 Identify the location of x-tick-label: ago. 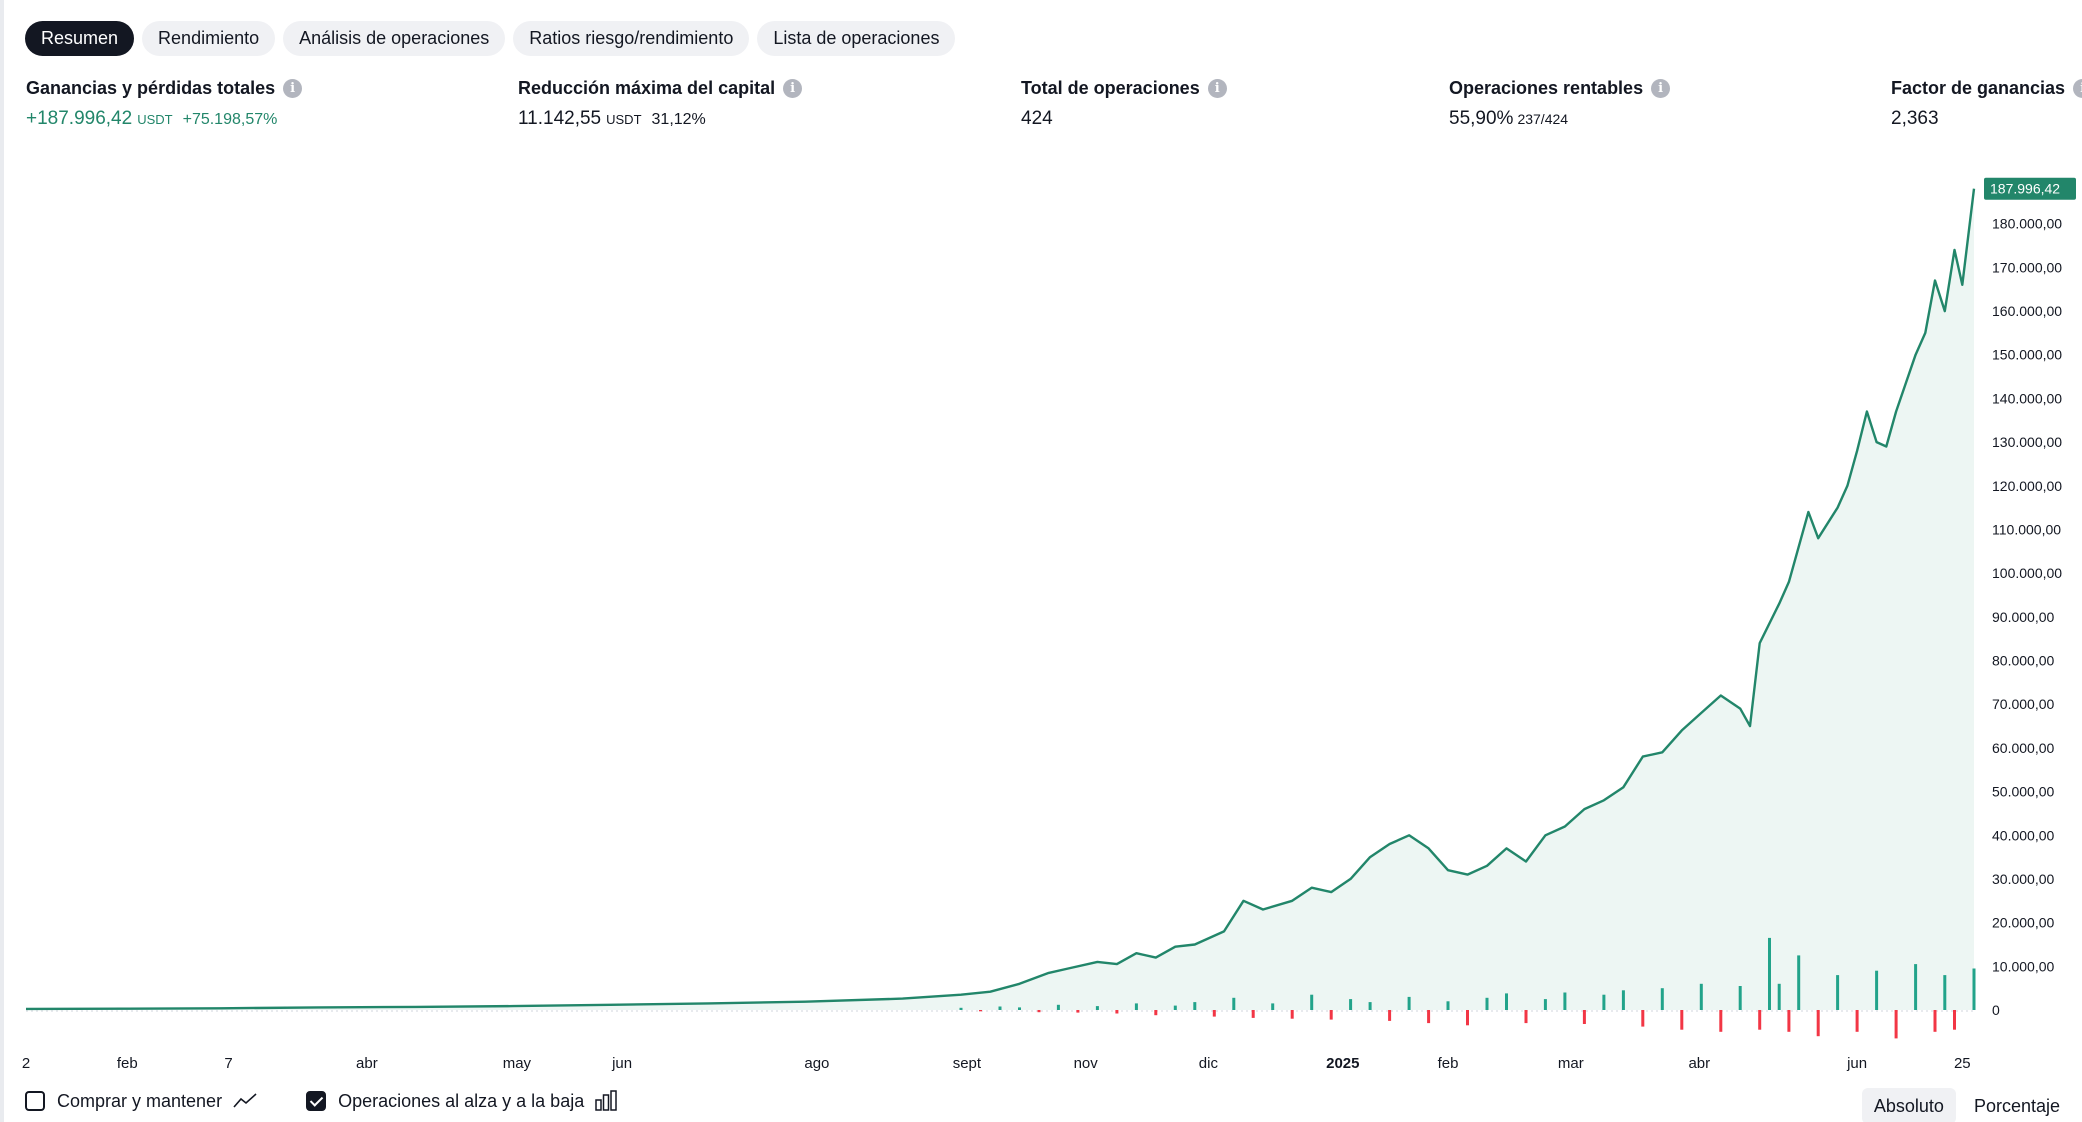
(816, 1063).